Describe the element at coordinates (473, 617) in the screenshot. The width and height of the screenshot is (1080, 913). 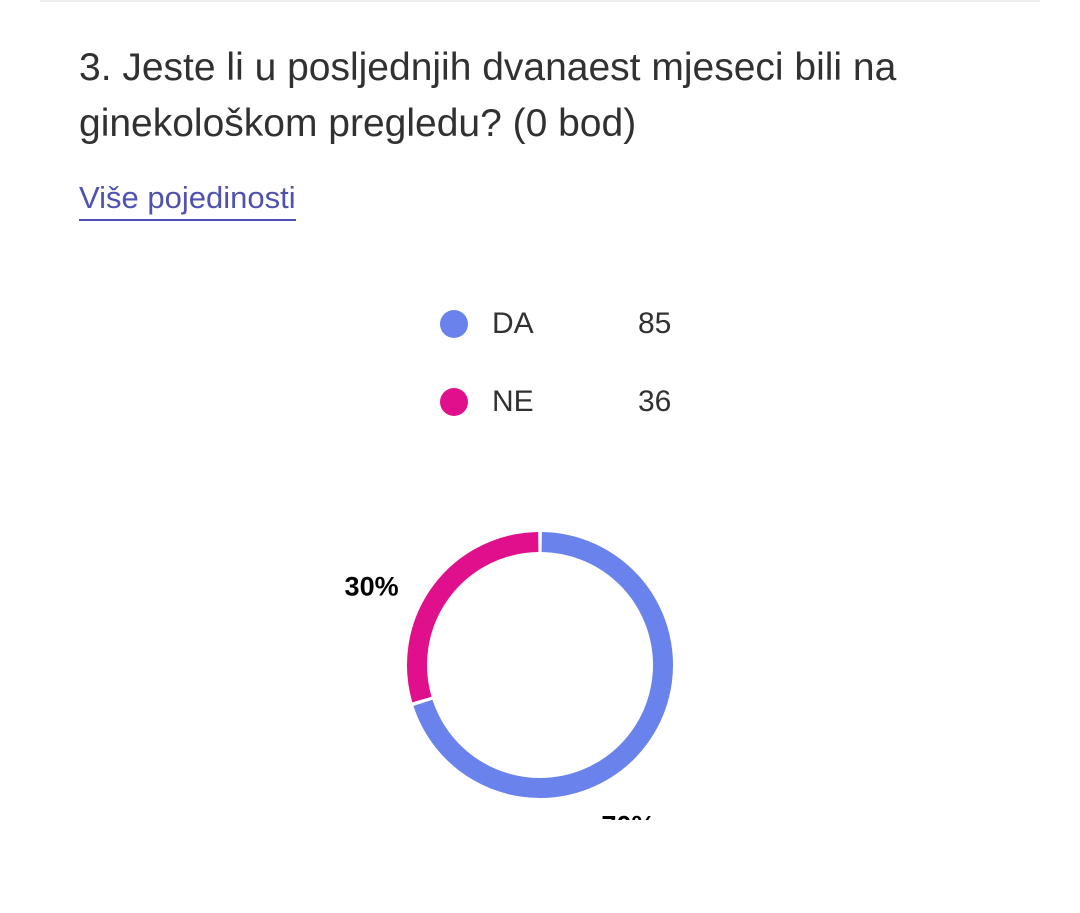
I see `donut-segment-ne` at that location.